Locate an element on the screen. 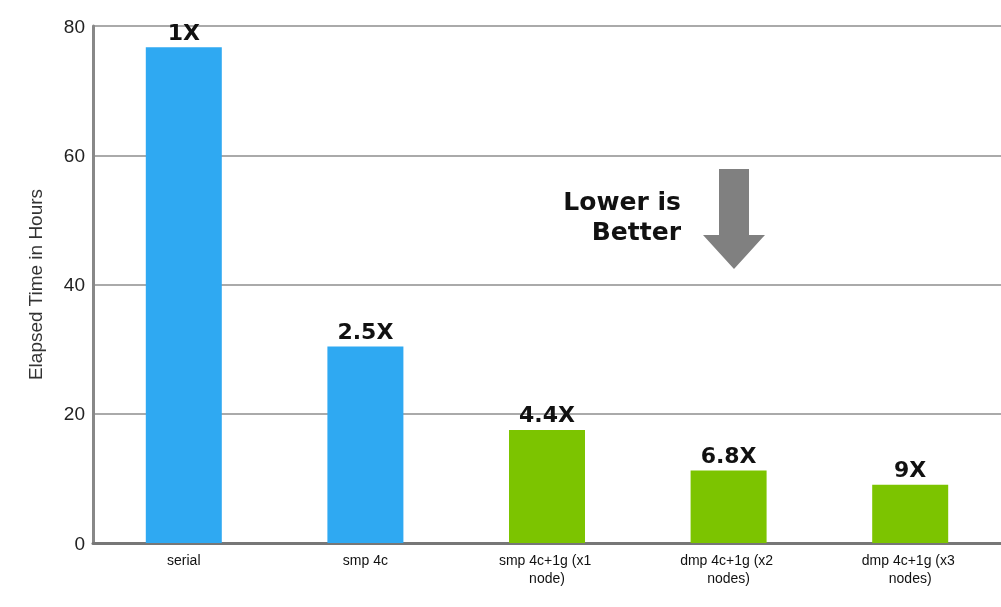  x-tick-label: serial is located at coordinates (184, 560).